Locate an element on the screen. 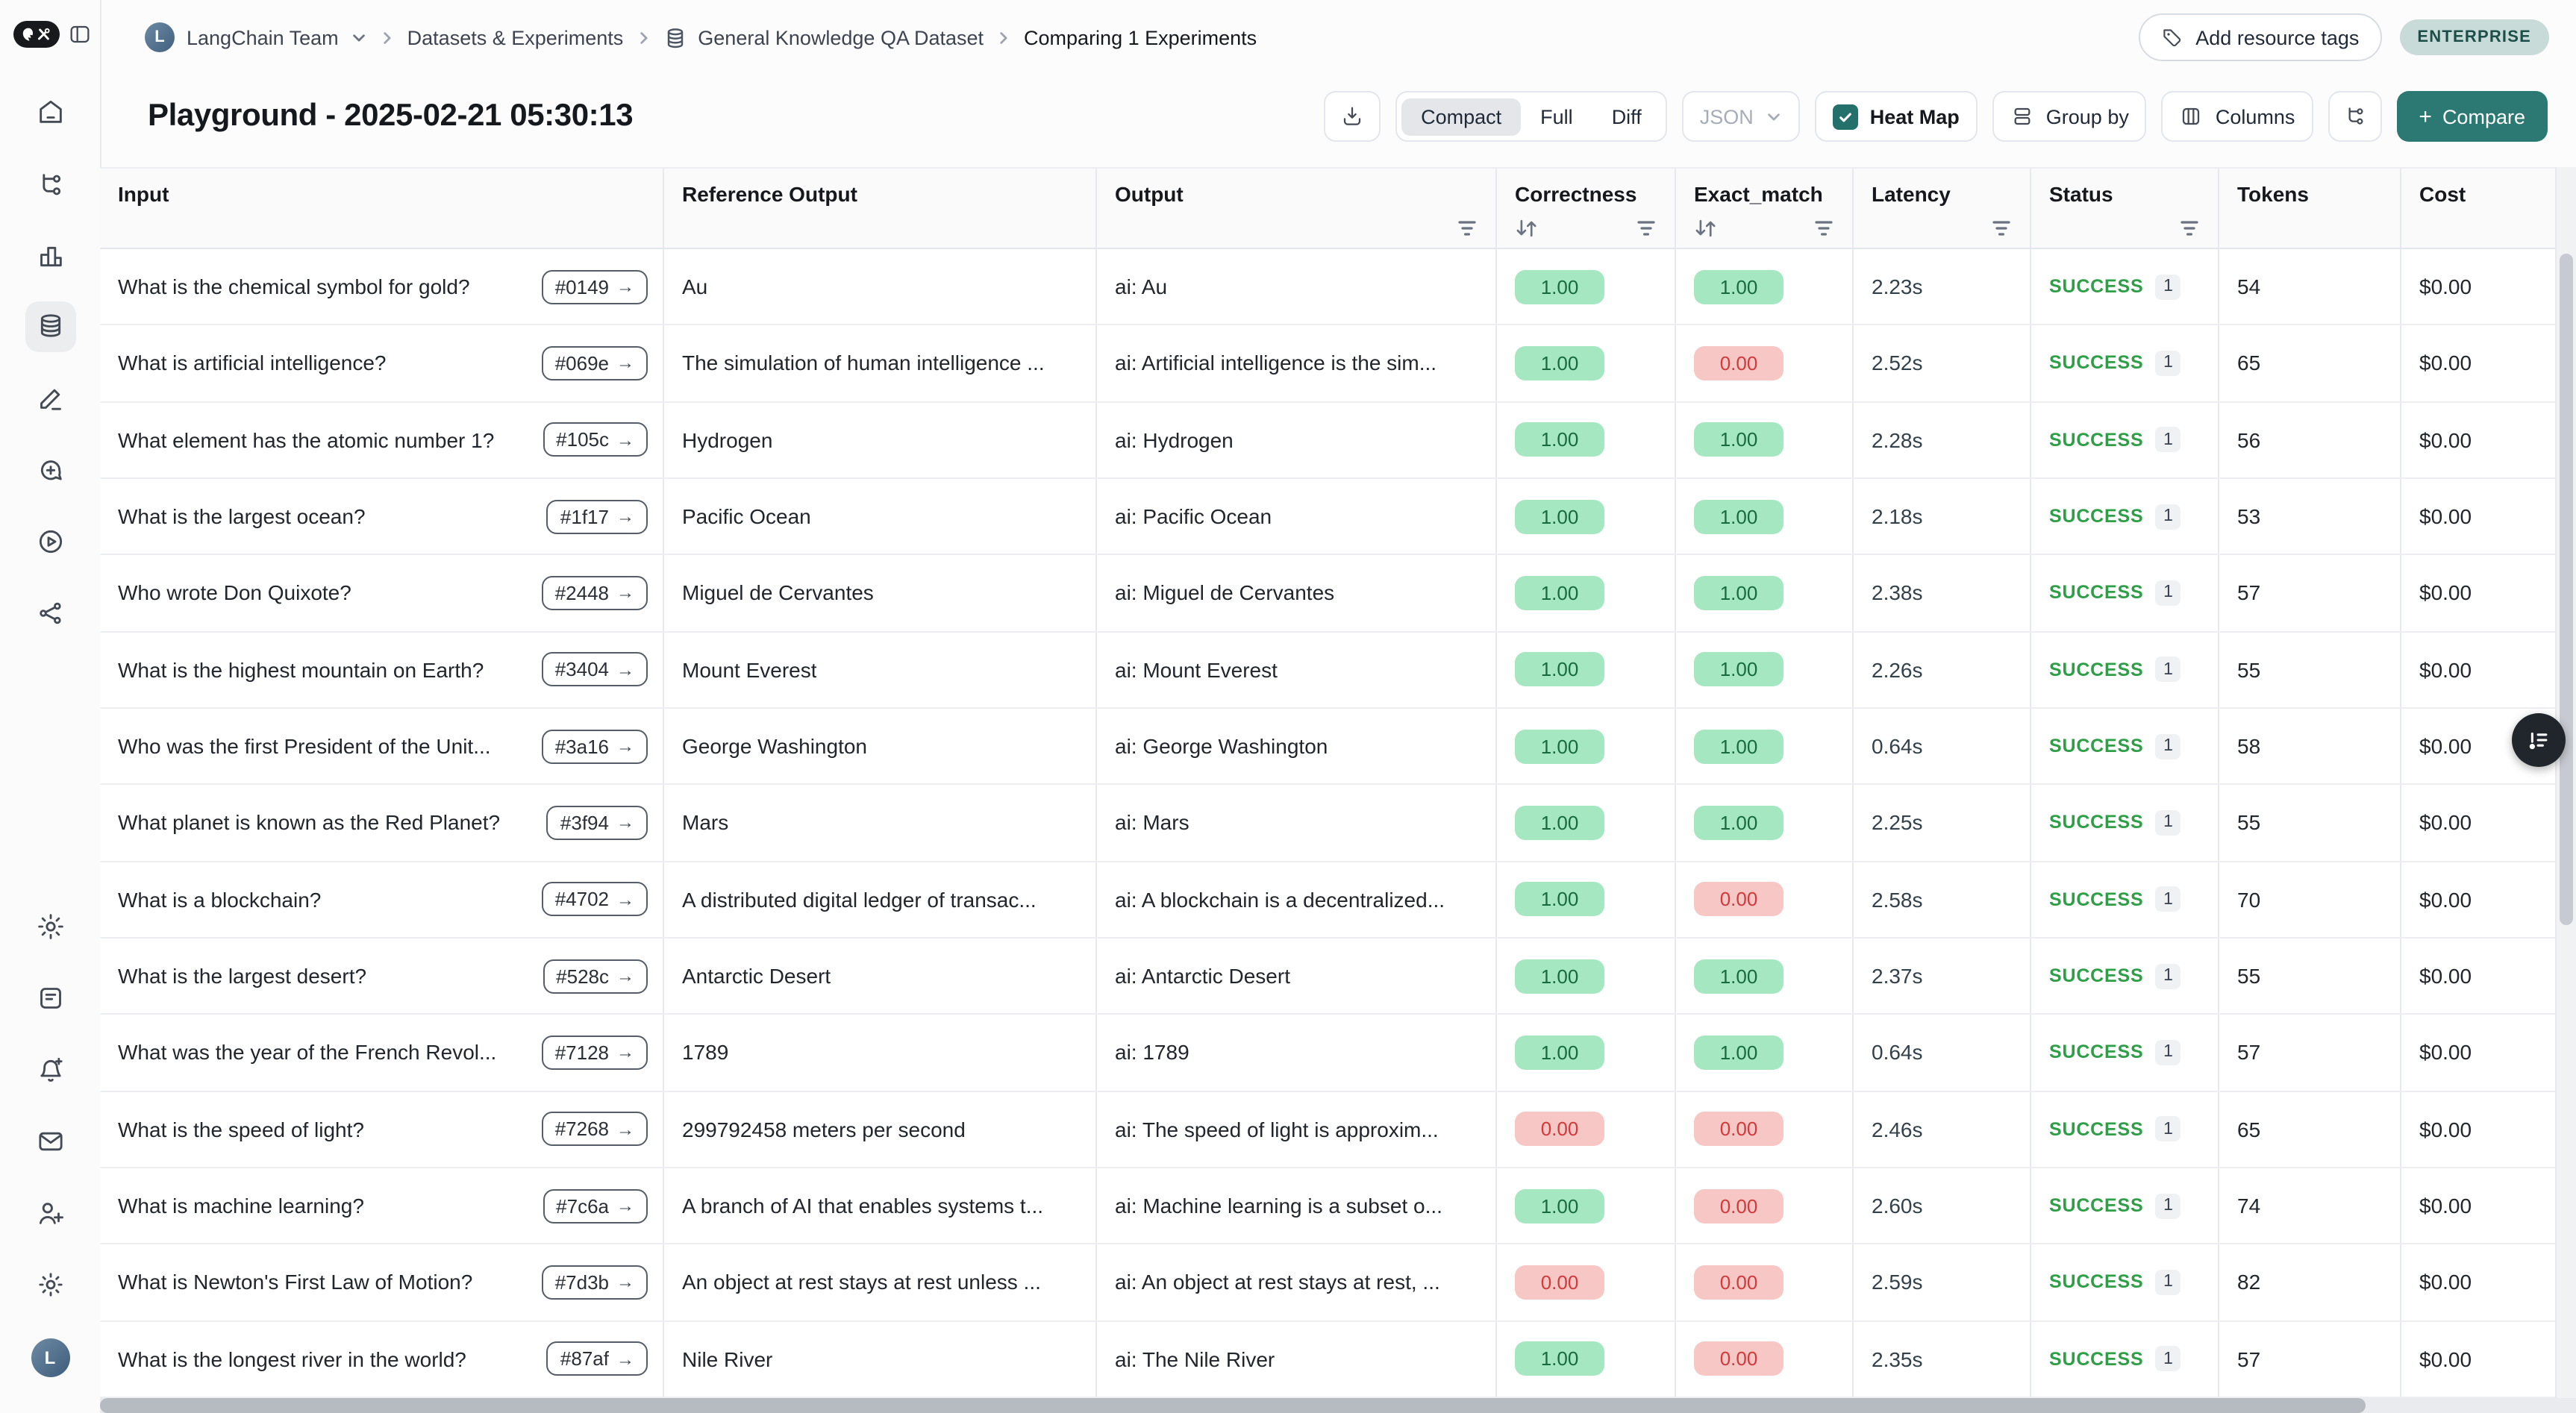 The image size is (2576, 1413). vertical-scrollbar-thumb is located at coordinates (2566, 589).